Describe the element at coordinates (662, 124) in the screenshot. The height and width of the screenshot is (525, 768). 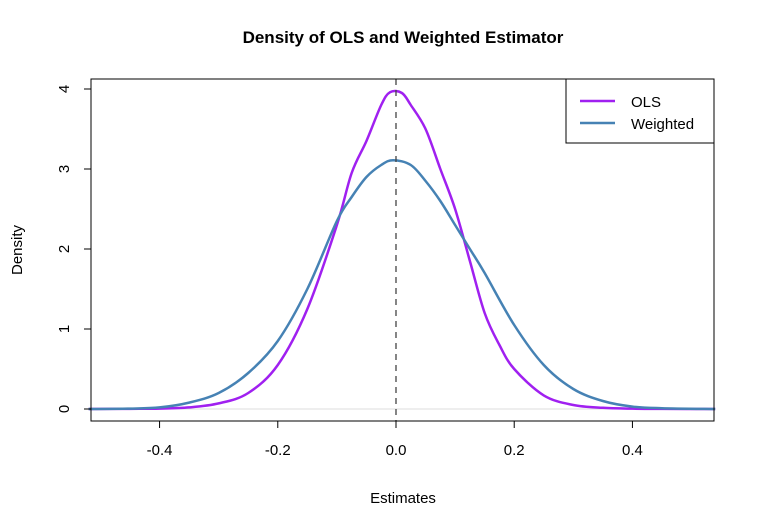
I see `legend-label-weighted: Weighted` at that location.